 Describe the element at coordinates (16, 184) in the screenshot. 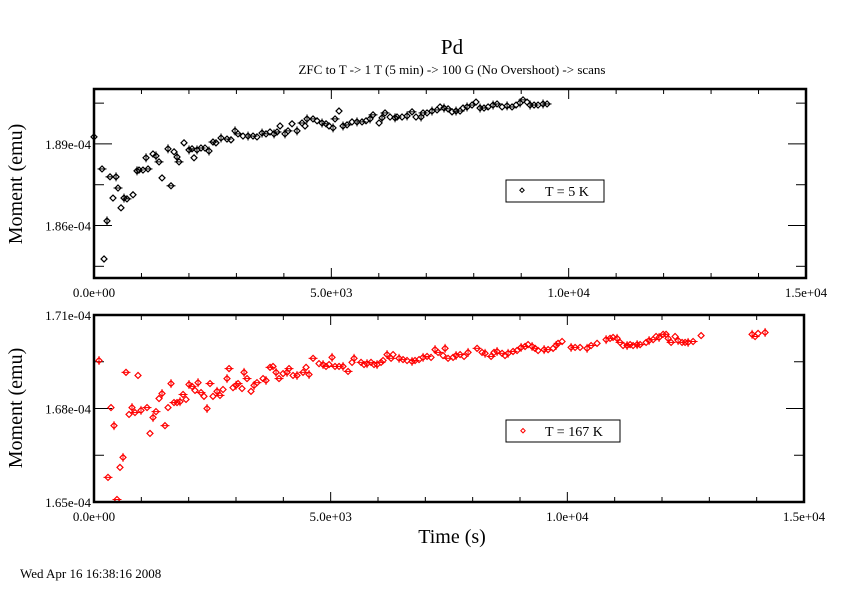

I see `top-y-axis-label: Moment (emu)` at that location.